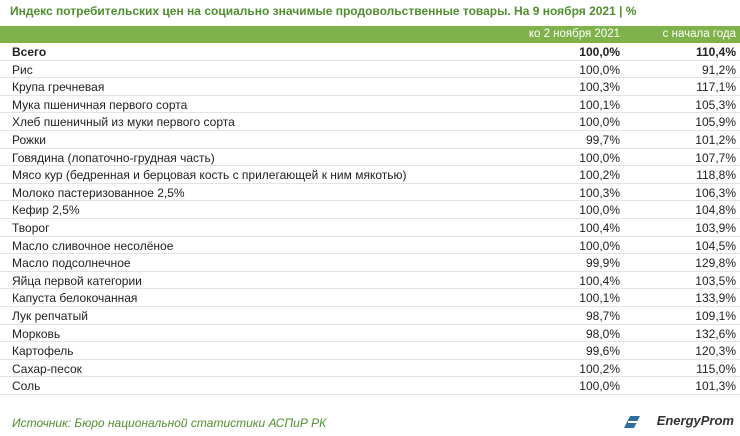  I want to click on table-row: Всего 100,0% 110,4%, so click(370, 52).